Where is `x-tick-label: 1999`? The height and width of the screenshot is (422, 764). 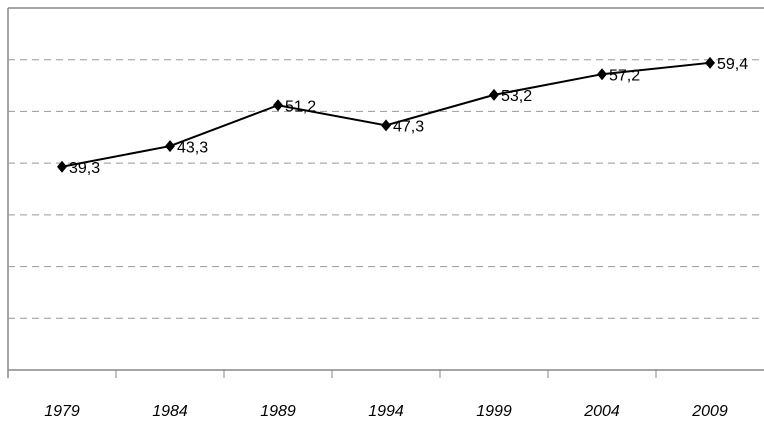
x-tick-label: 1999 is located at coordinates (494, 411).